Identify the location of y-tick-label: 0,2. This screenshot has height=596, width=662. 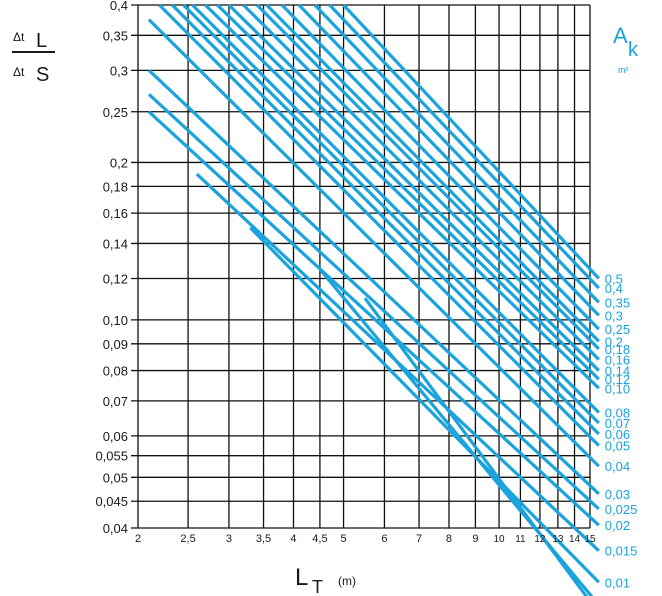
(119, 162).